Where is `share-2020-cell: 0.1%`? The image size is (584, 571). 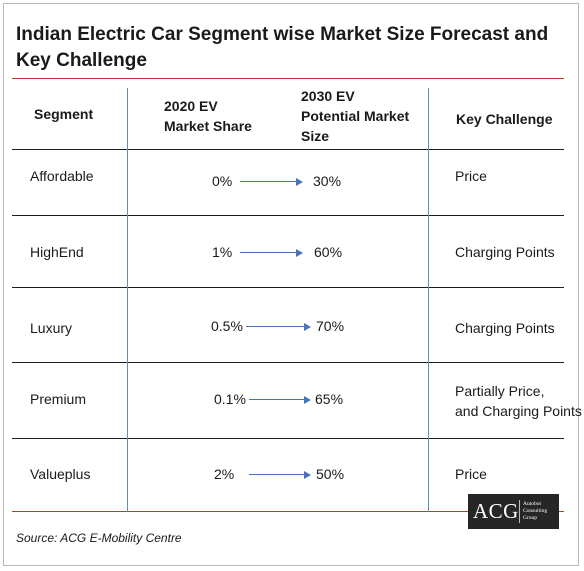
share-2020-cell: 0.1% is located at coordinates (230, 399).